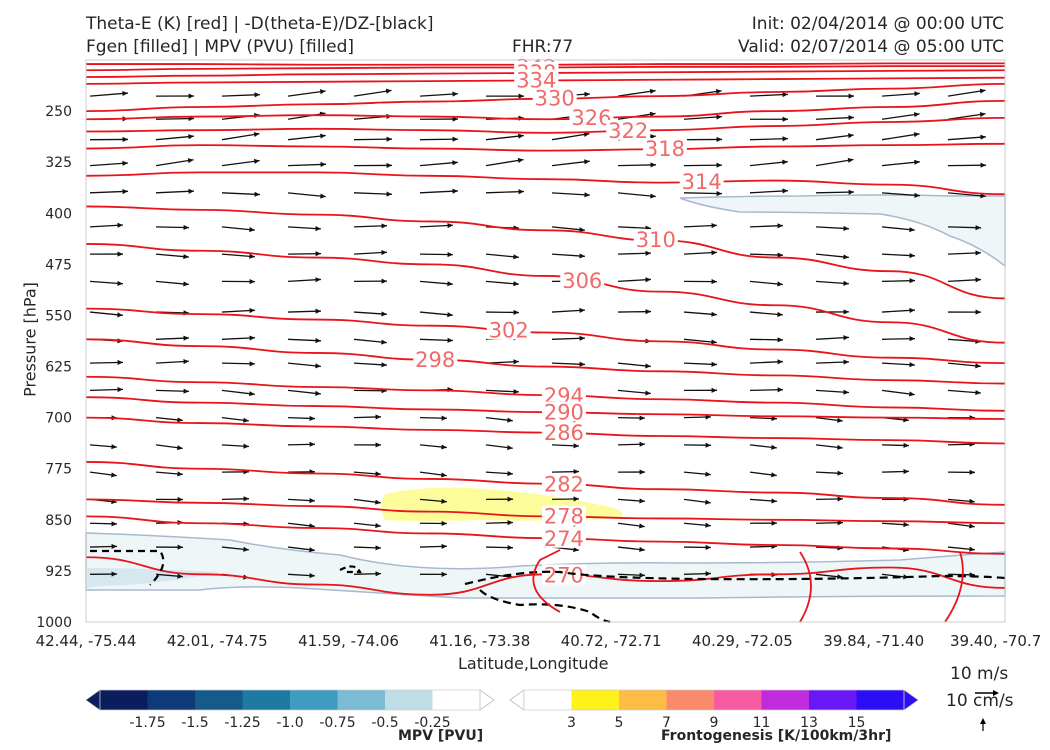  I want to click on wind-key-label-bottom: 10 cm/s, so click(980, 701).